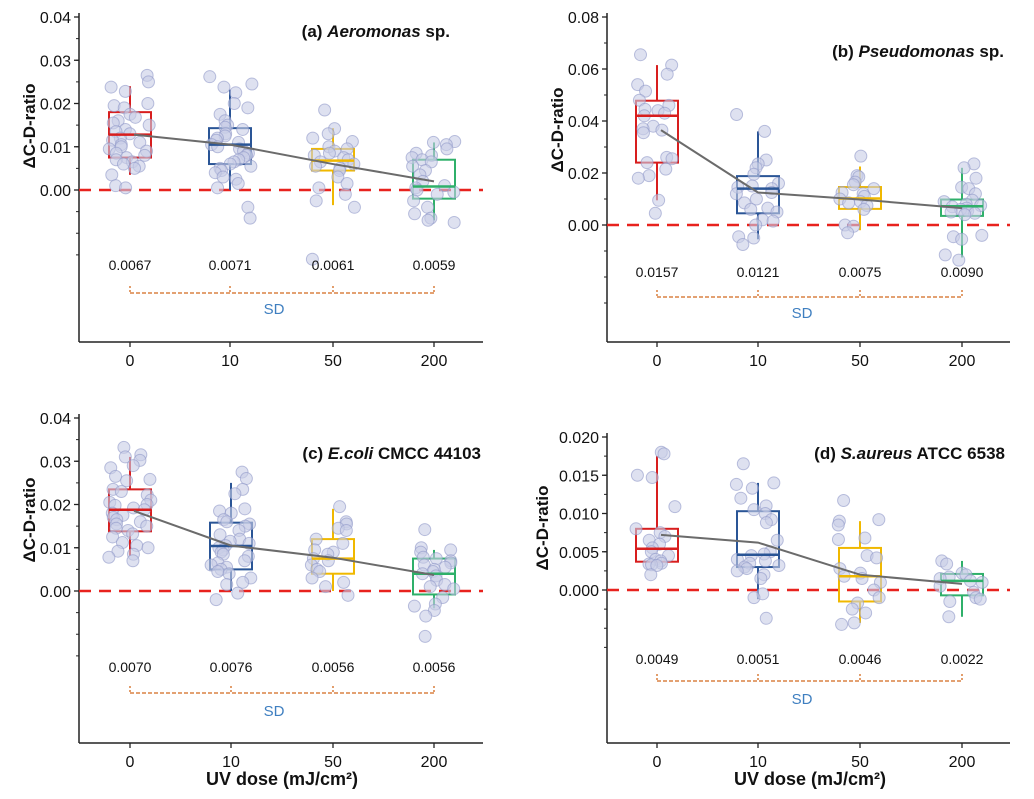 This screenshot has width=1034, height=799. I want to click on panel-c-x-tick-label: 200, so click(434, 762).